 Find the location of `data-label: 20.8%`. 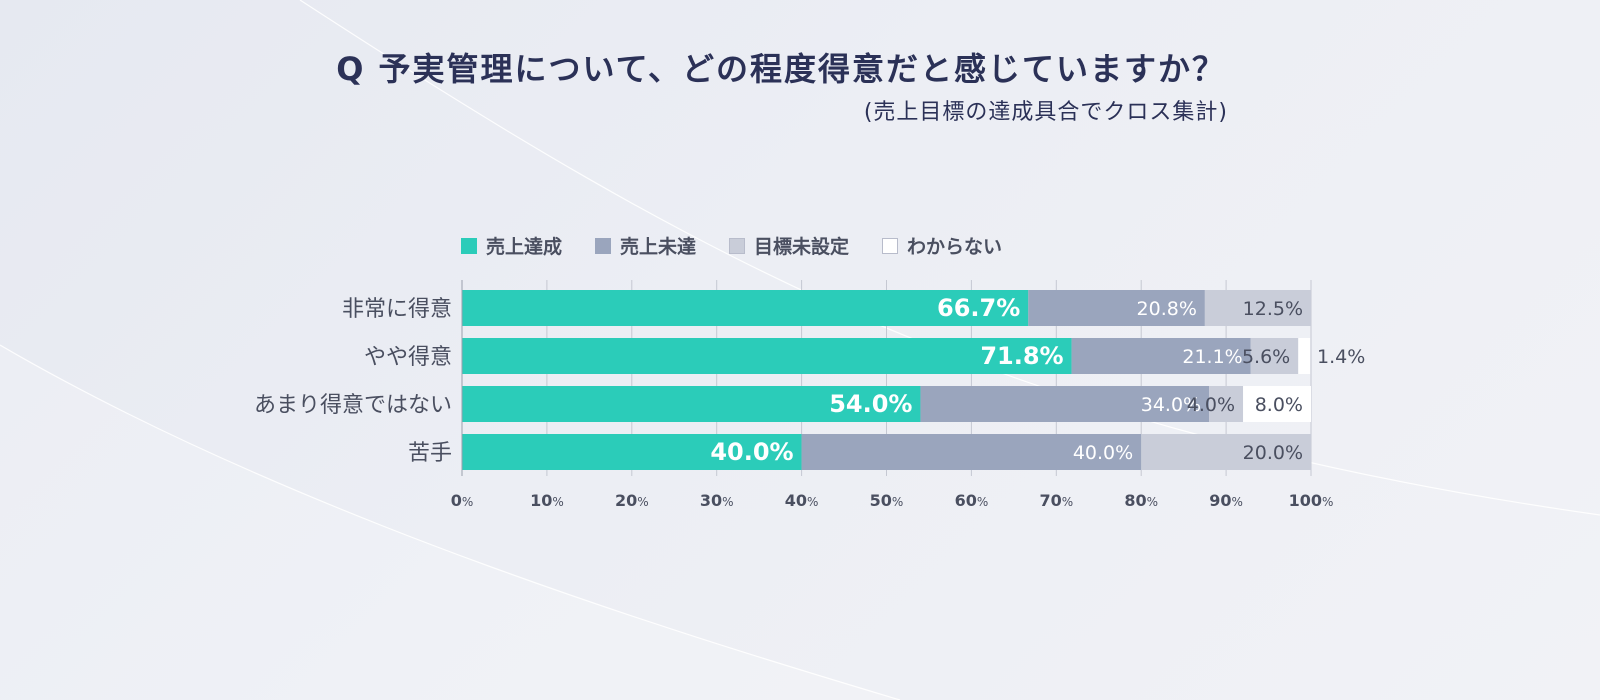

data-label: 20.8% is located at coordinates (1167, 309).